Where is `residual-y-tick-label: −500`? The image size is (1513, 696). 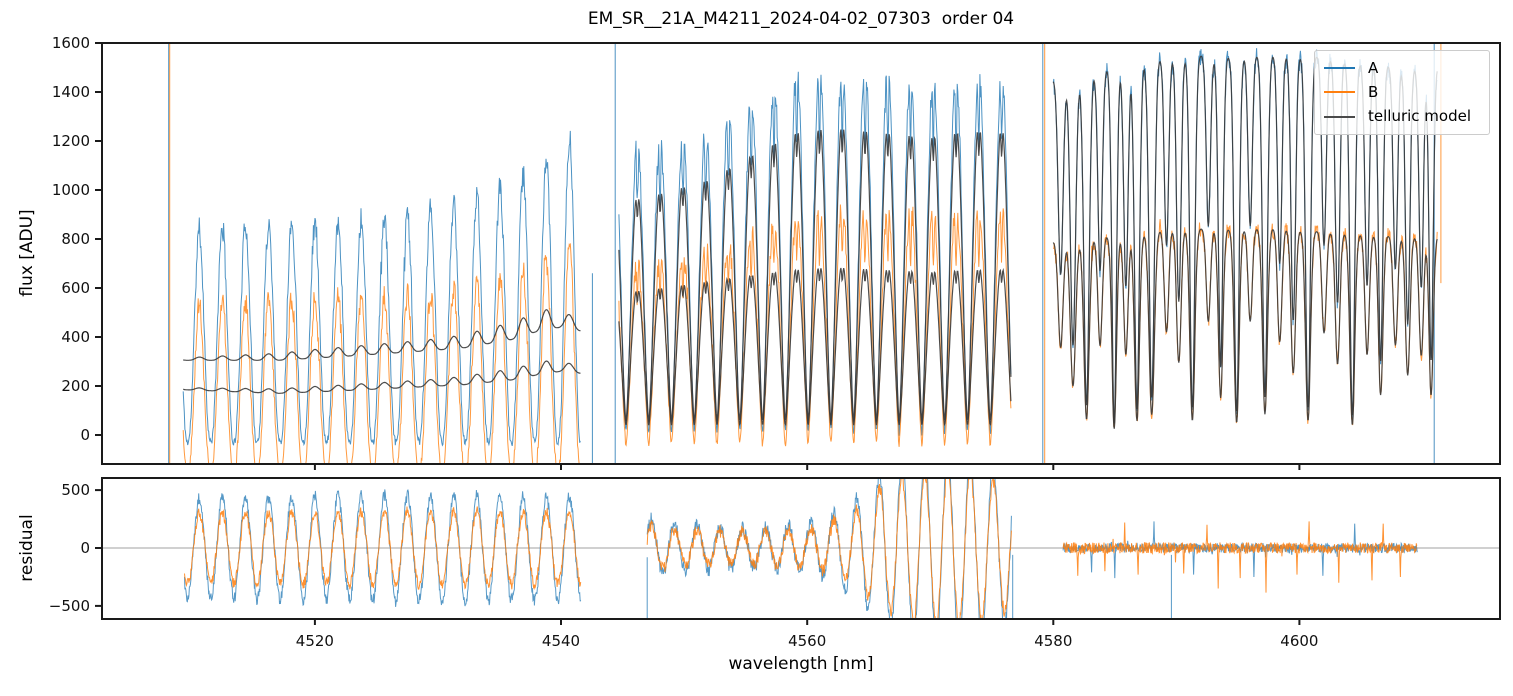
residual-y-tick-label: −500 is located at coordinates (69, 606).